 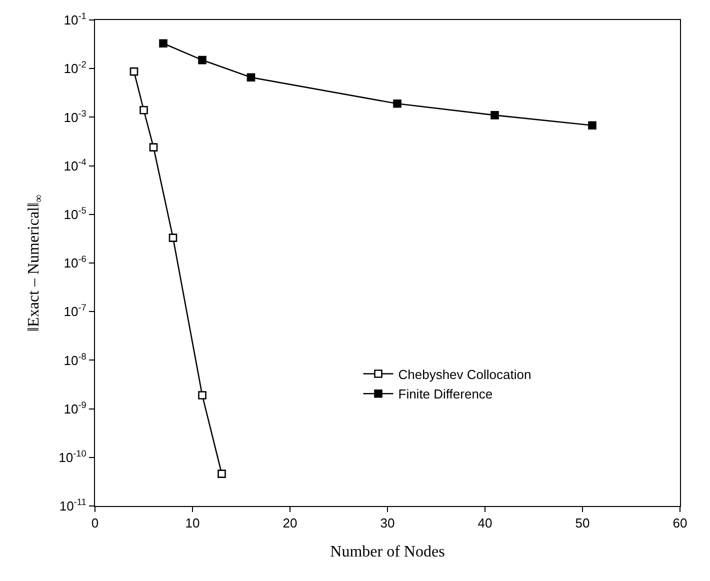 What do you see at coordinates (75, 68) in the screenshot?
I see `y-tick-label: 10$^{-2}$` at bounding box center [75, 68].